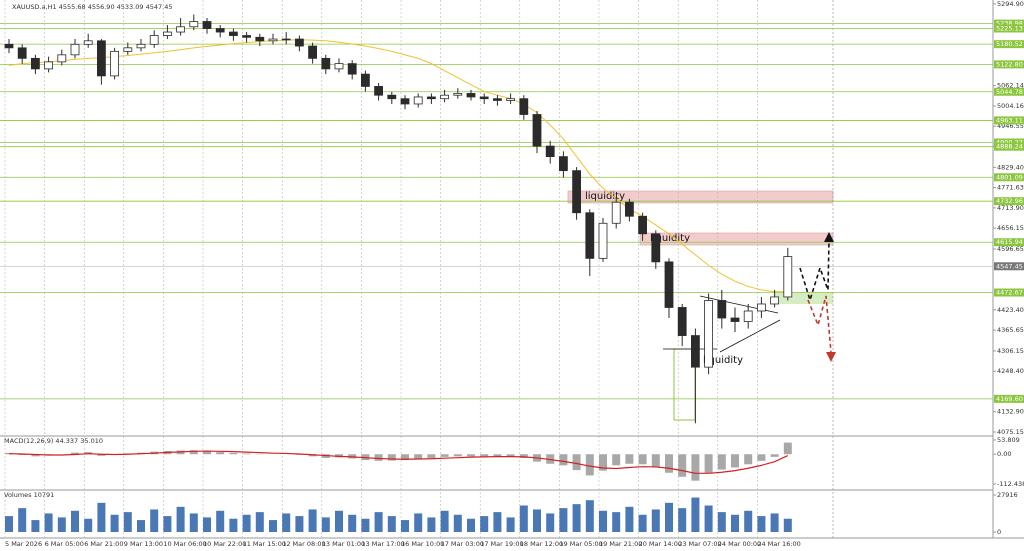 This screenshot has height=551, width=1024. I want to click on x-tick-label: 10 Mar 06:00, so click(184, 544).